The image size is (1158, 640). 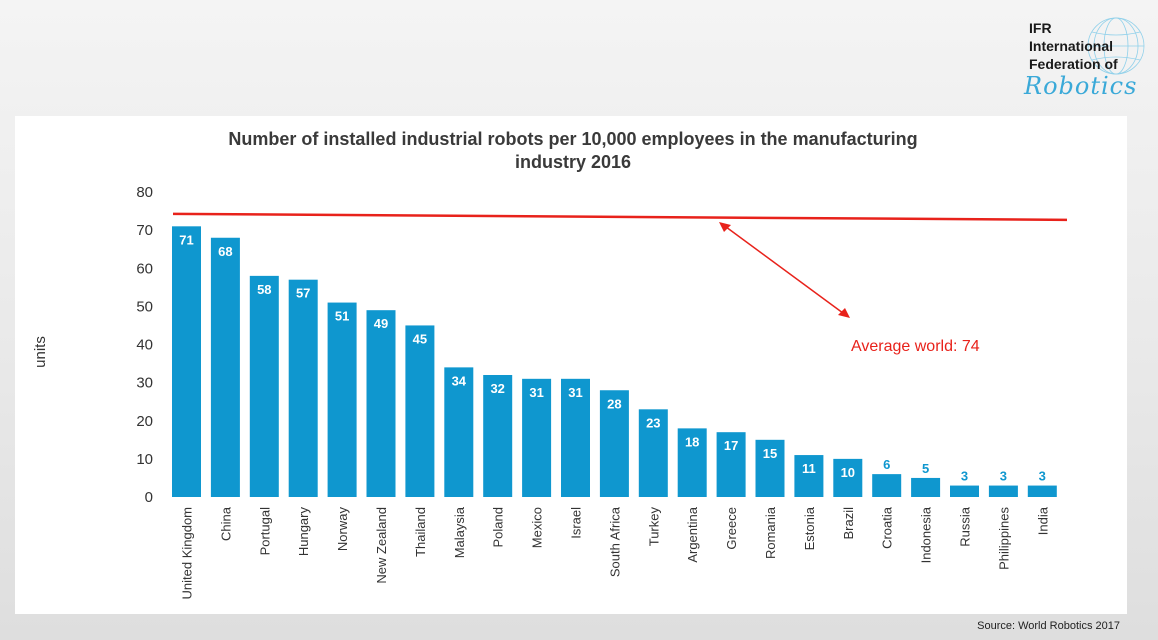 I want to click on logo-federation: Federation of, so click(x=1073, y=64).